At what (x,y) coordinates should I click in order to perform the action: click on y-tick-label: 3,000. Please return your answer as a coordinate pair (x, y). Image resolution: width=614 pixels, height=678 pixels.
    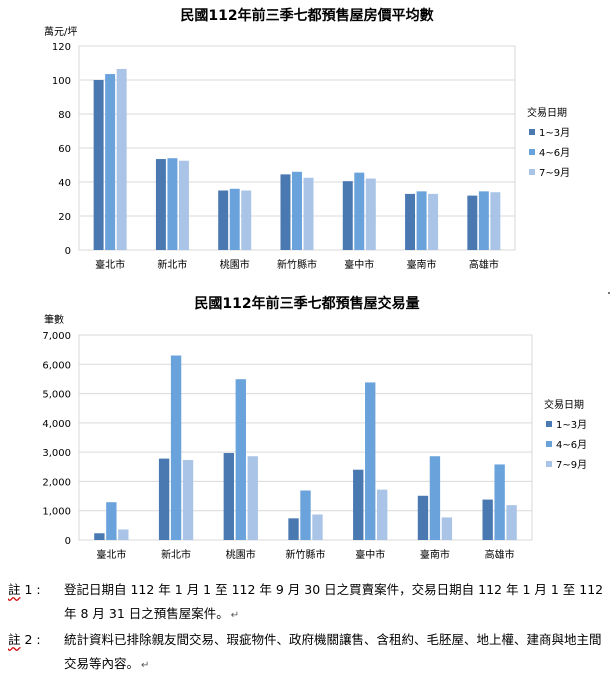
    Looking at the image, I should click on (56, 453).